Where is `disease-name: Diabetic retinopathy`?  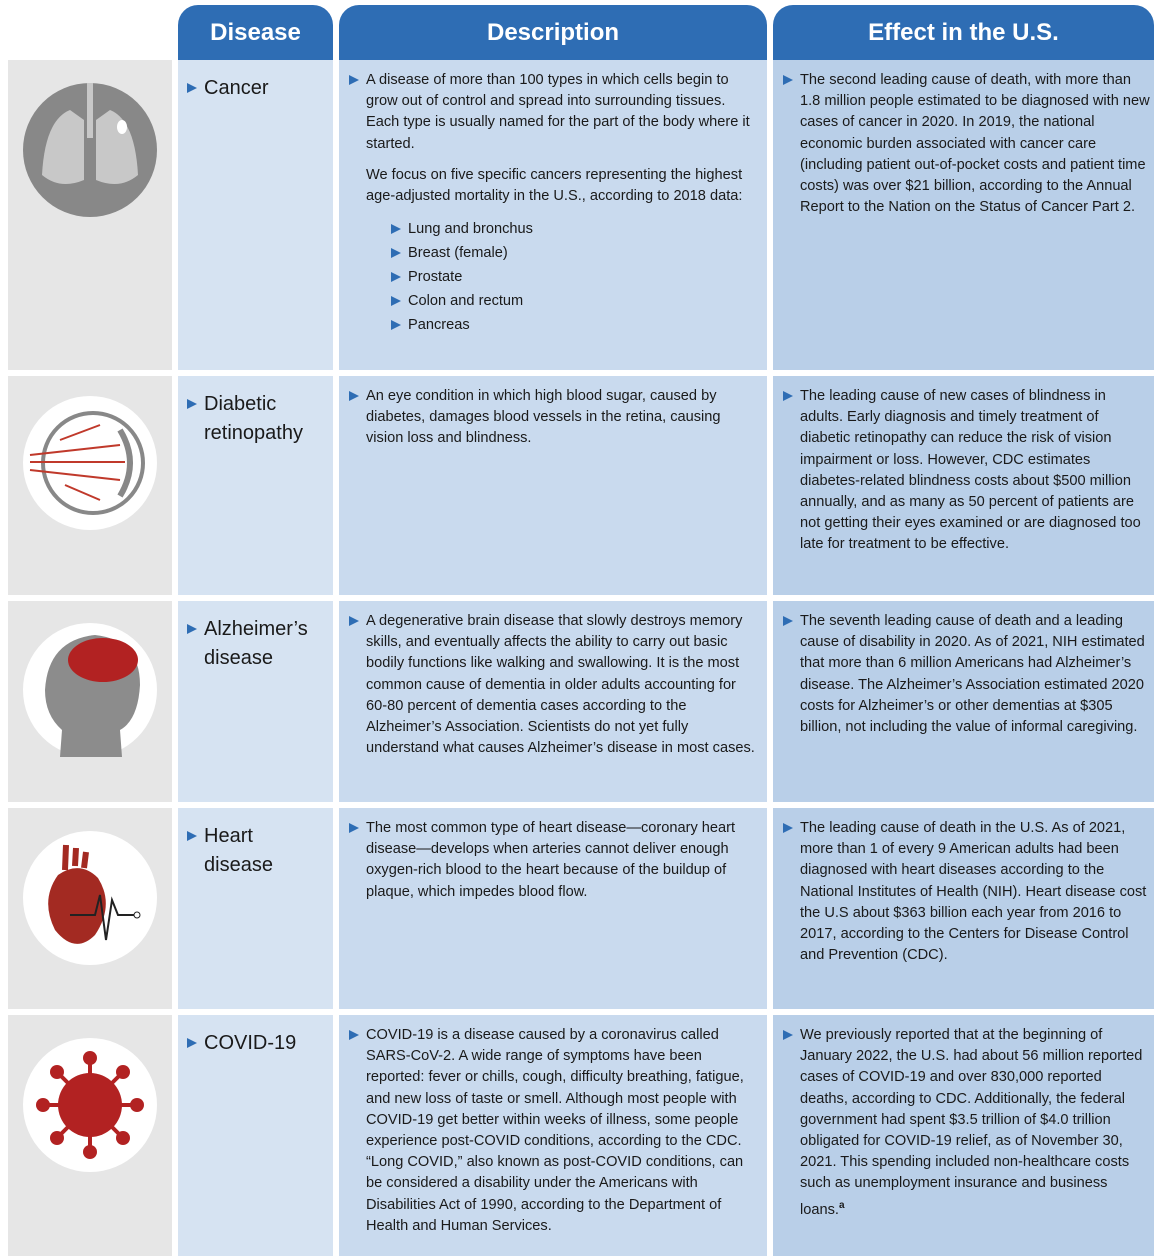
disease-name: Diabetic retinopathy is located at coordinates (257, 419).